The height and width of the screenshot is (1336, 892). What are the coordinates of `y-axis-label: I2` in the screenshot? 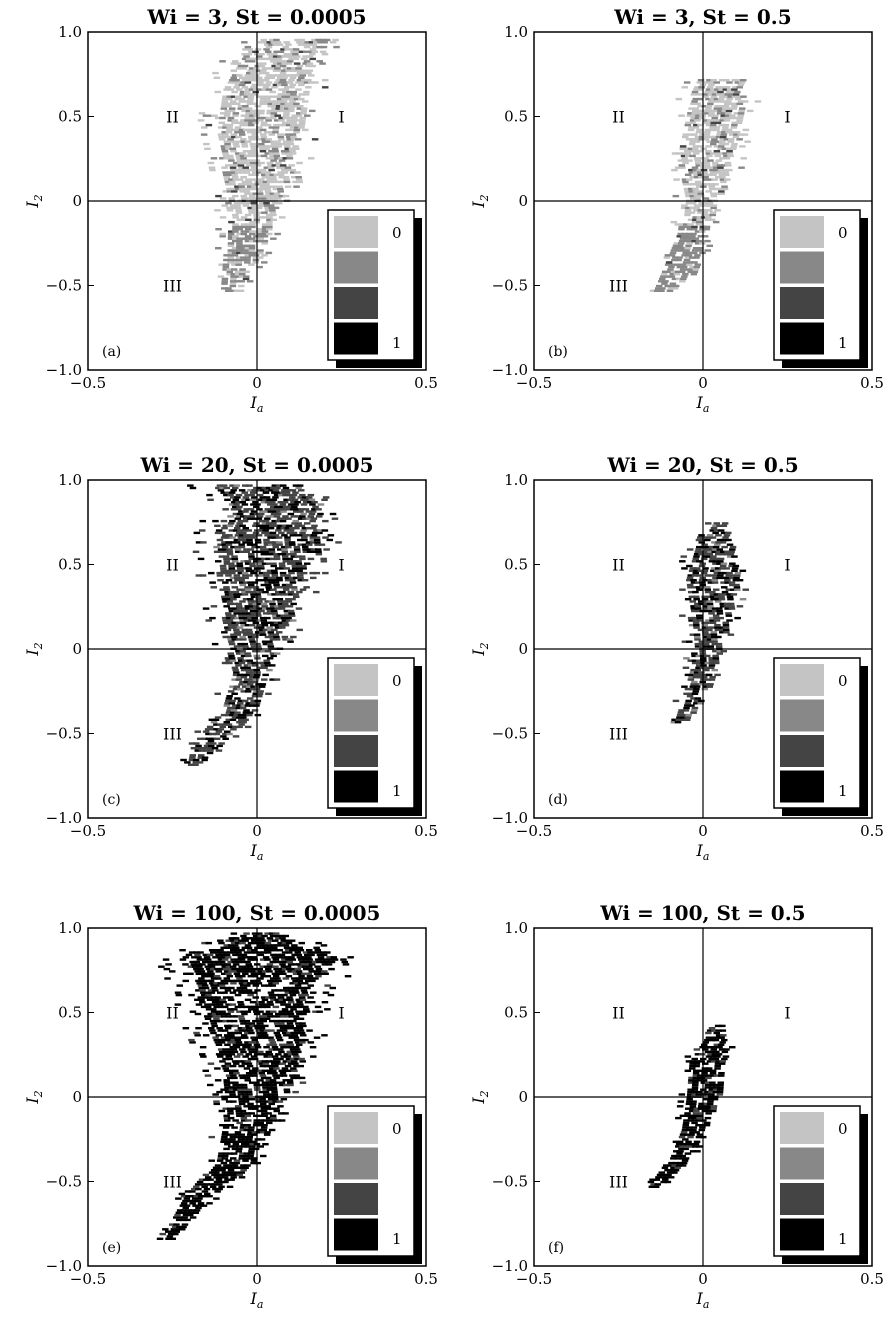 It's located at (480, 649).